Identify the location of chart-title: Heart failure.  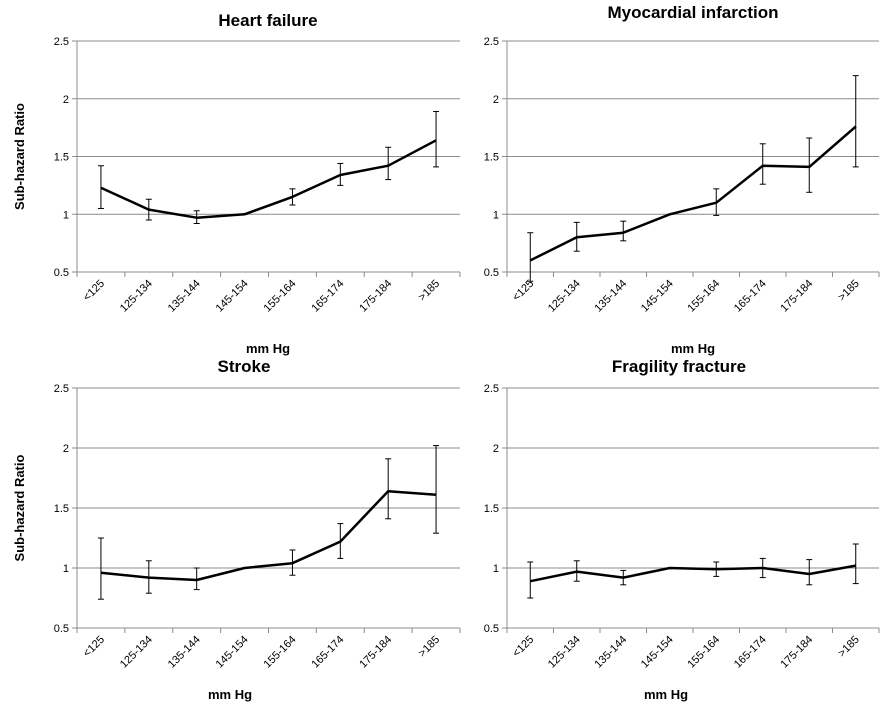
(267, 20).